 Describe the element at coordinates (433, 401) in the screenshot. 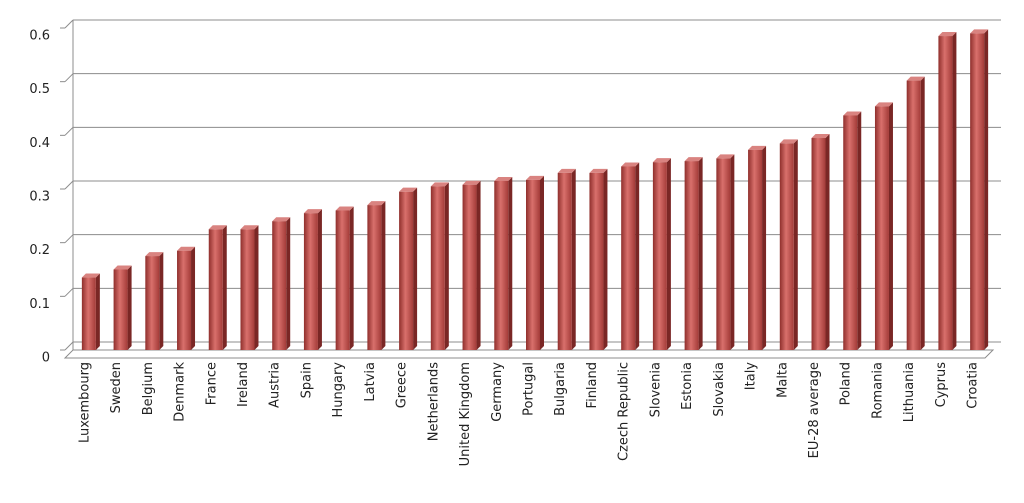

I see `x-tick-label: Netherlands` at that location.